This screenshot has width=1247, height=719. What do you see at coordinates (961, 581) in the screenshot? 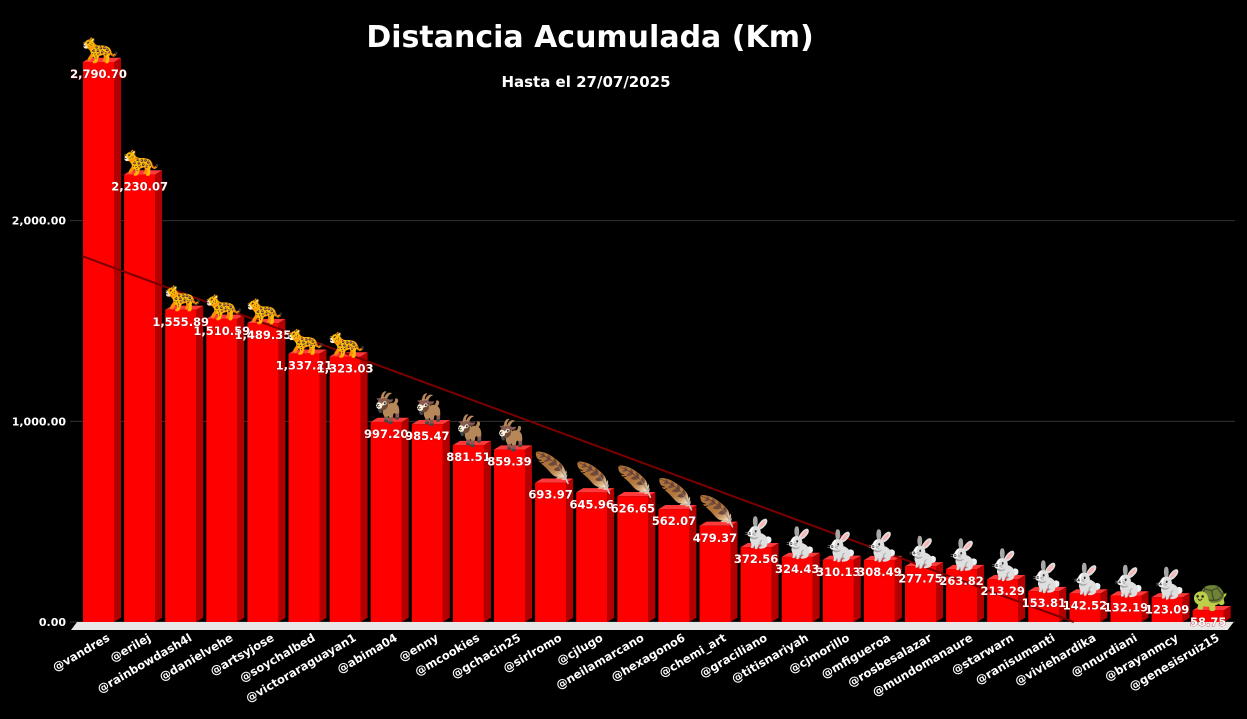
I see `data-label: 263.82` at bounding box center [961, 581].